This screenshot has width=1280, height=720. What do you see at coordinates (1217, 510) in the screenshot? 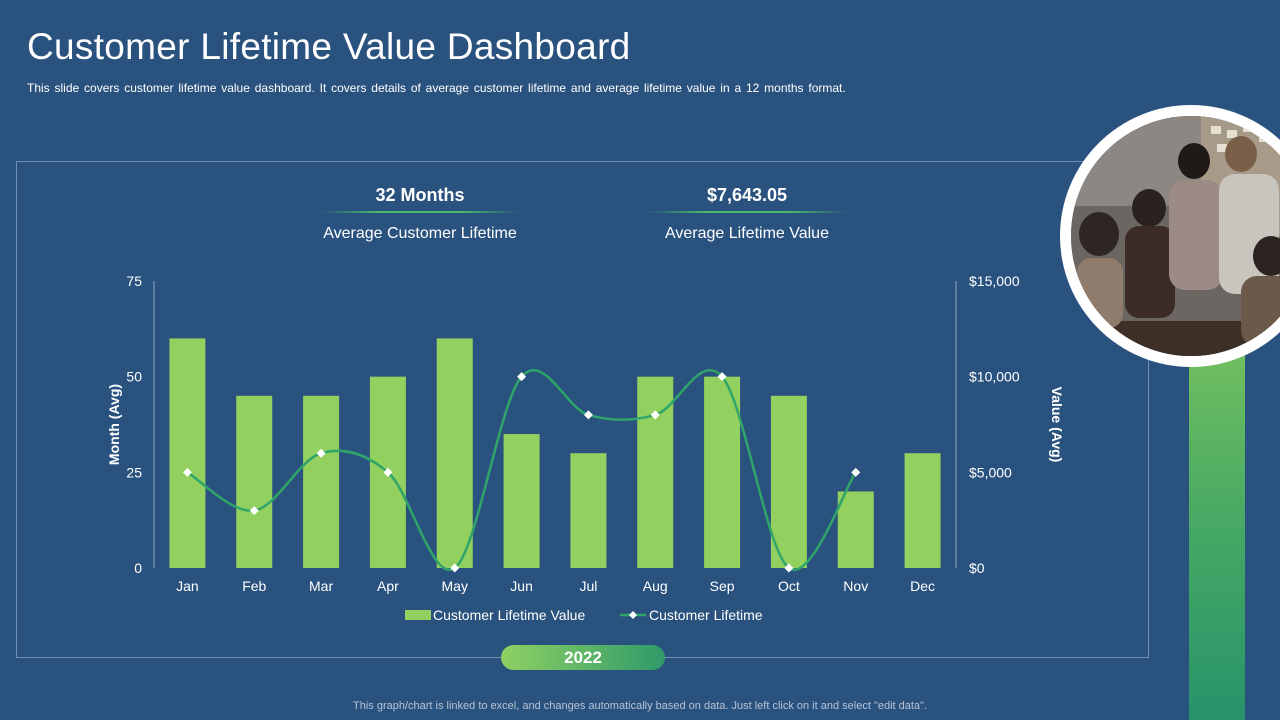
I see `decorative-green-bar` at bounding box center [1217, 510].